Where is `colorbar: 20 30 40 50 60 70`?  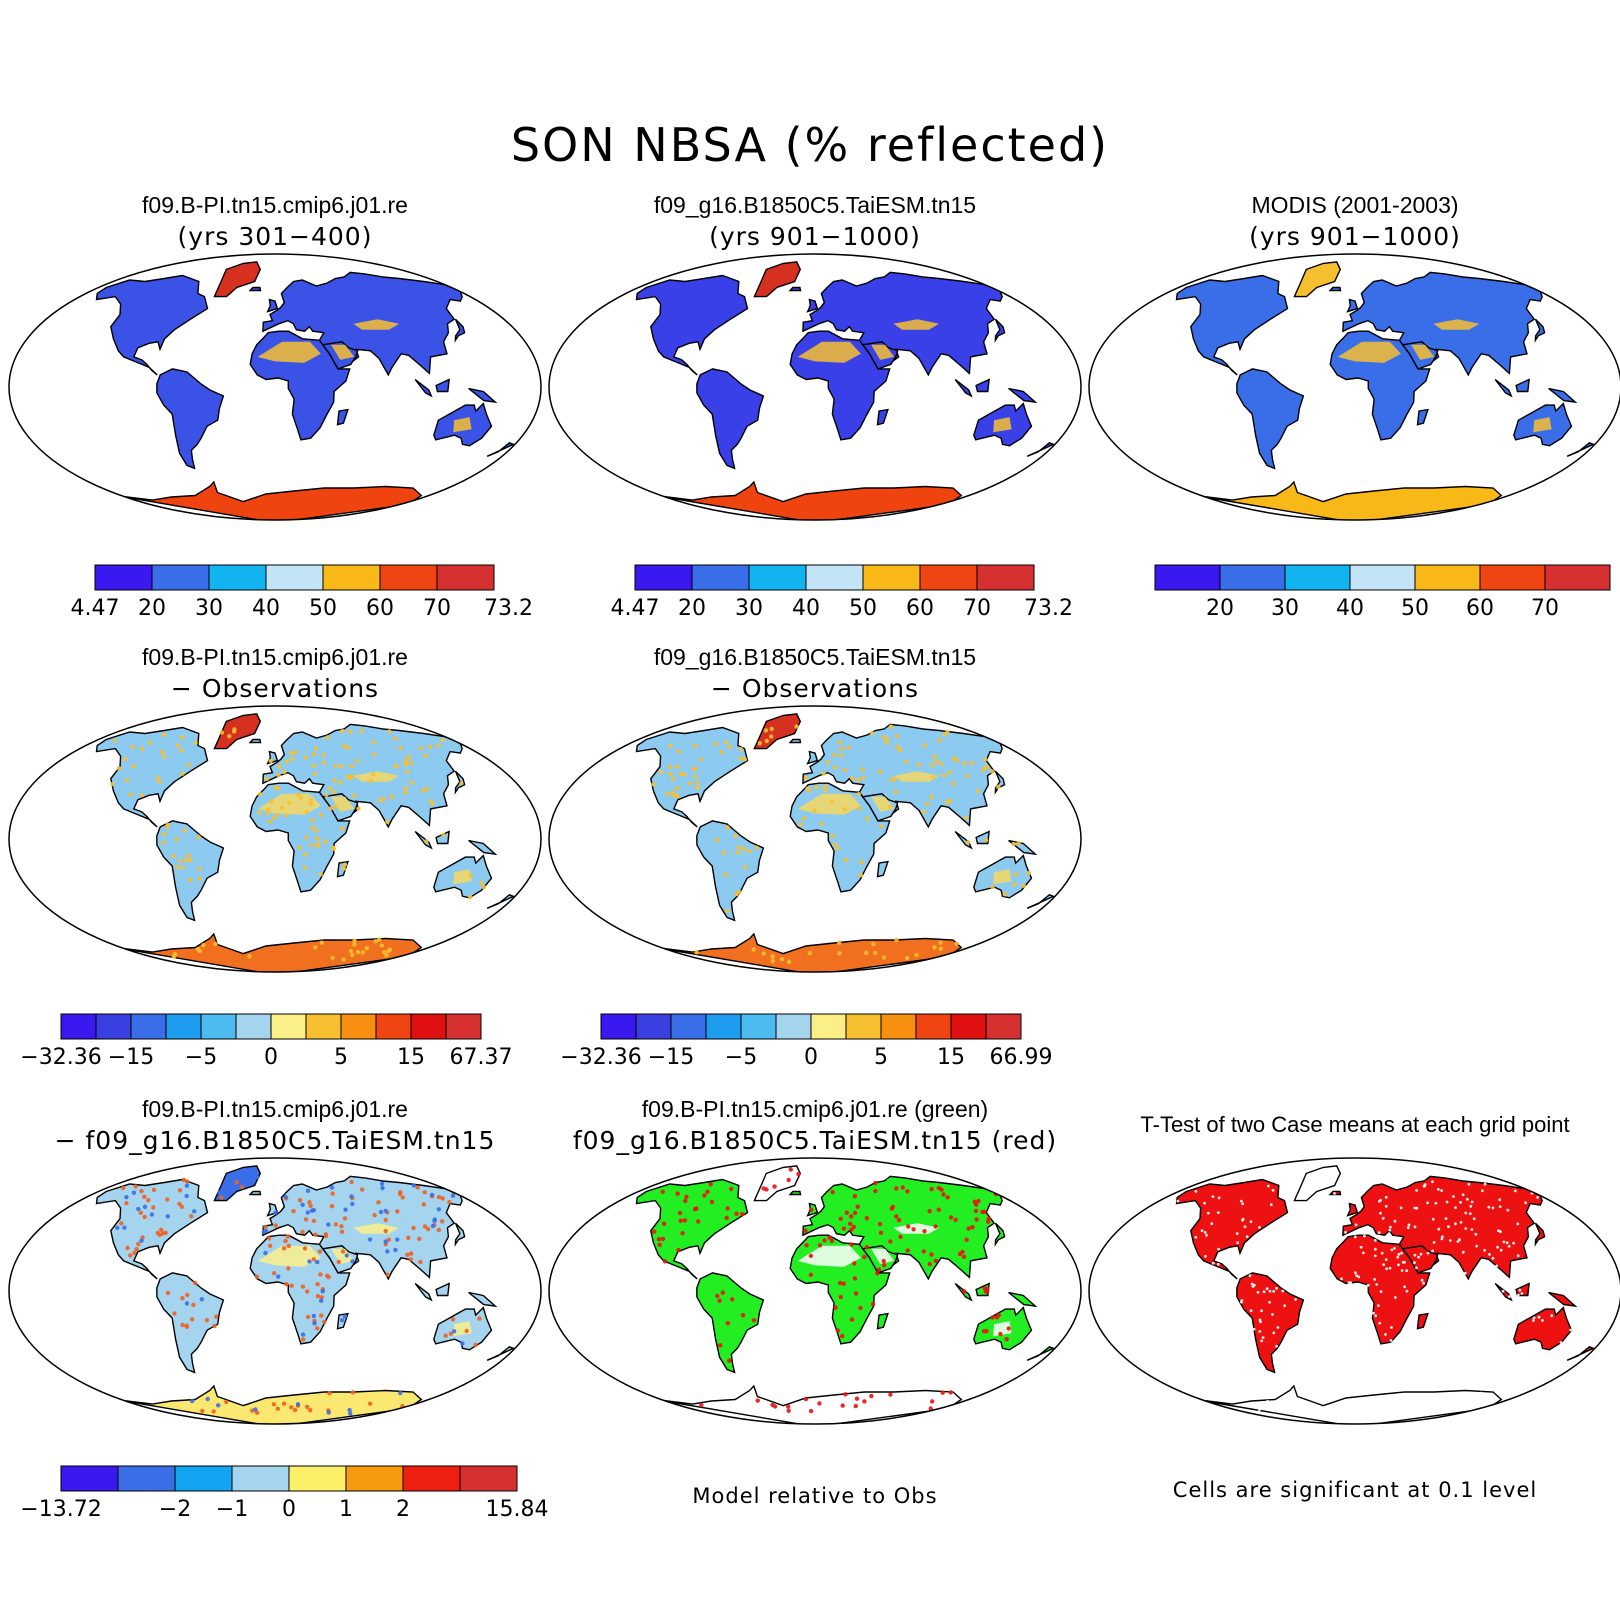
colorbar: 20 30 40 50 60 70 is located at coordinates (1367, 593).